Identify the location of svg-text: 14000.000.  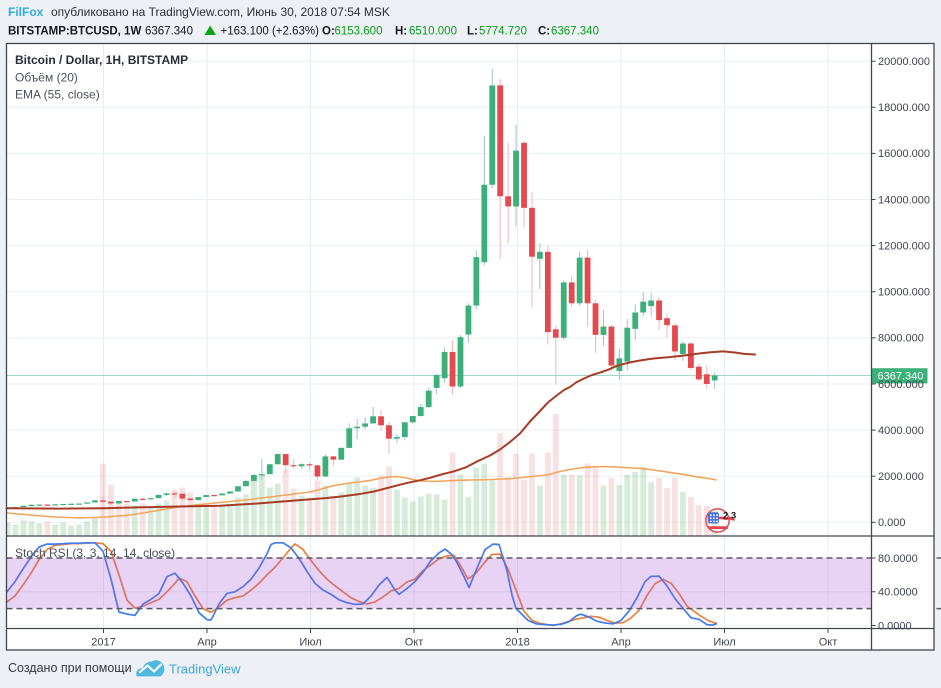
(904, 200).